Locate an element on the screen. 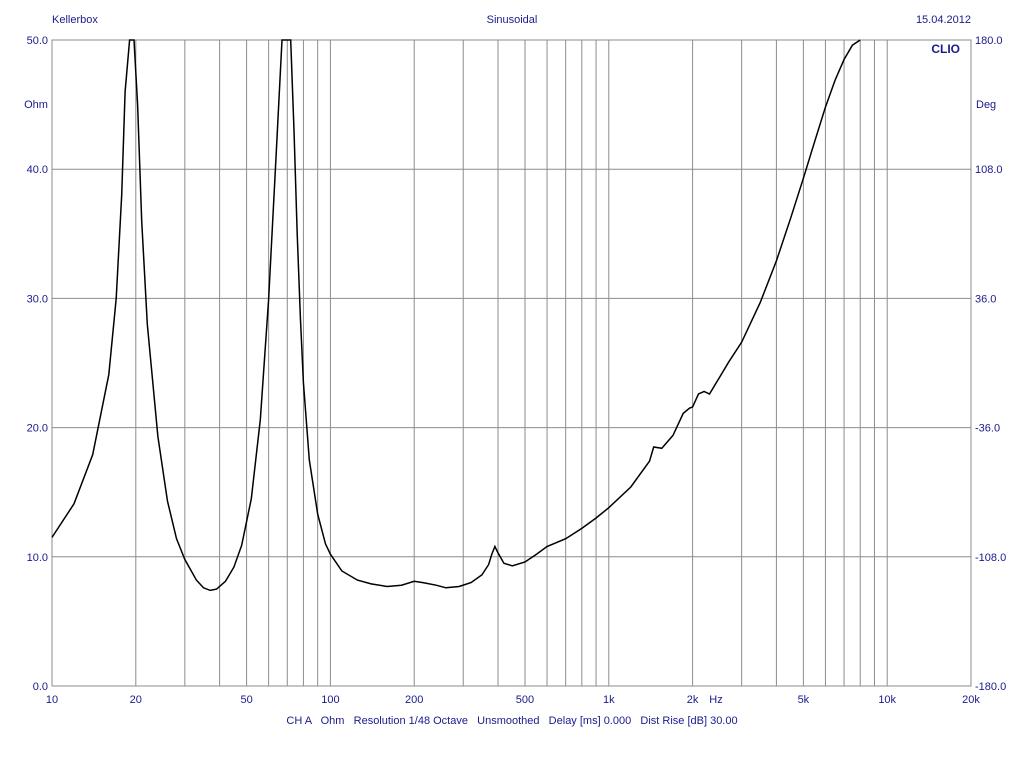  x-tick-label: 50 is located at coordinates (246, 700).